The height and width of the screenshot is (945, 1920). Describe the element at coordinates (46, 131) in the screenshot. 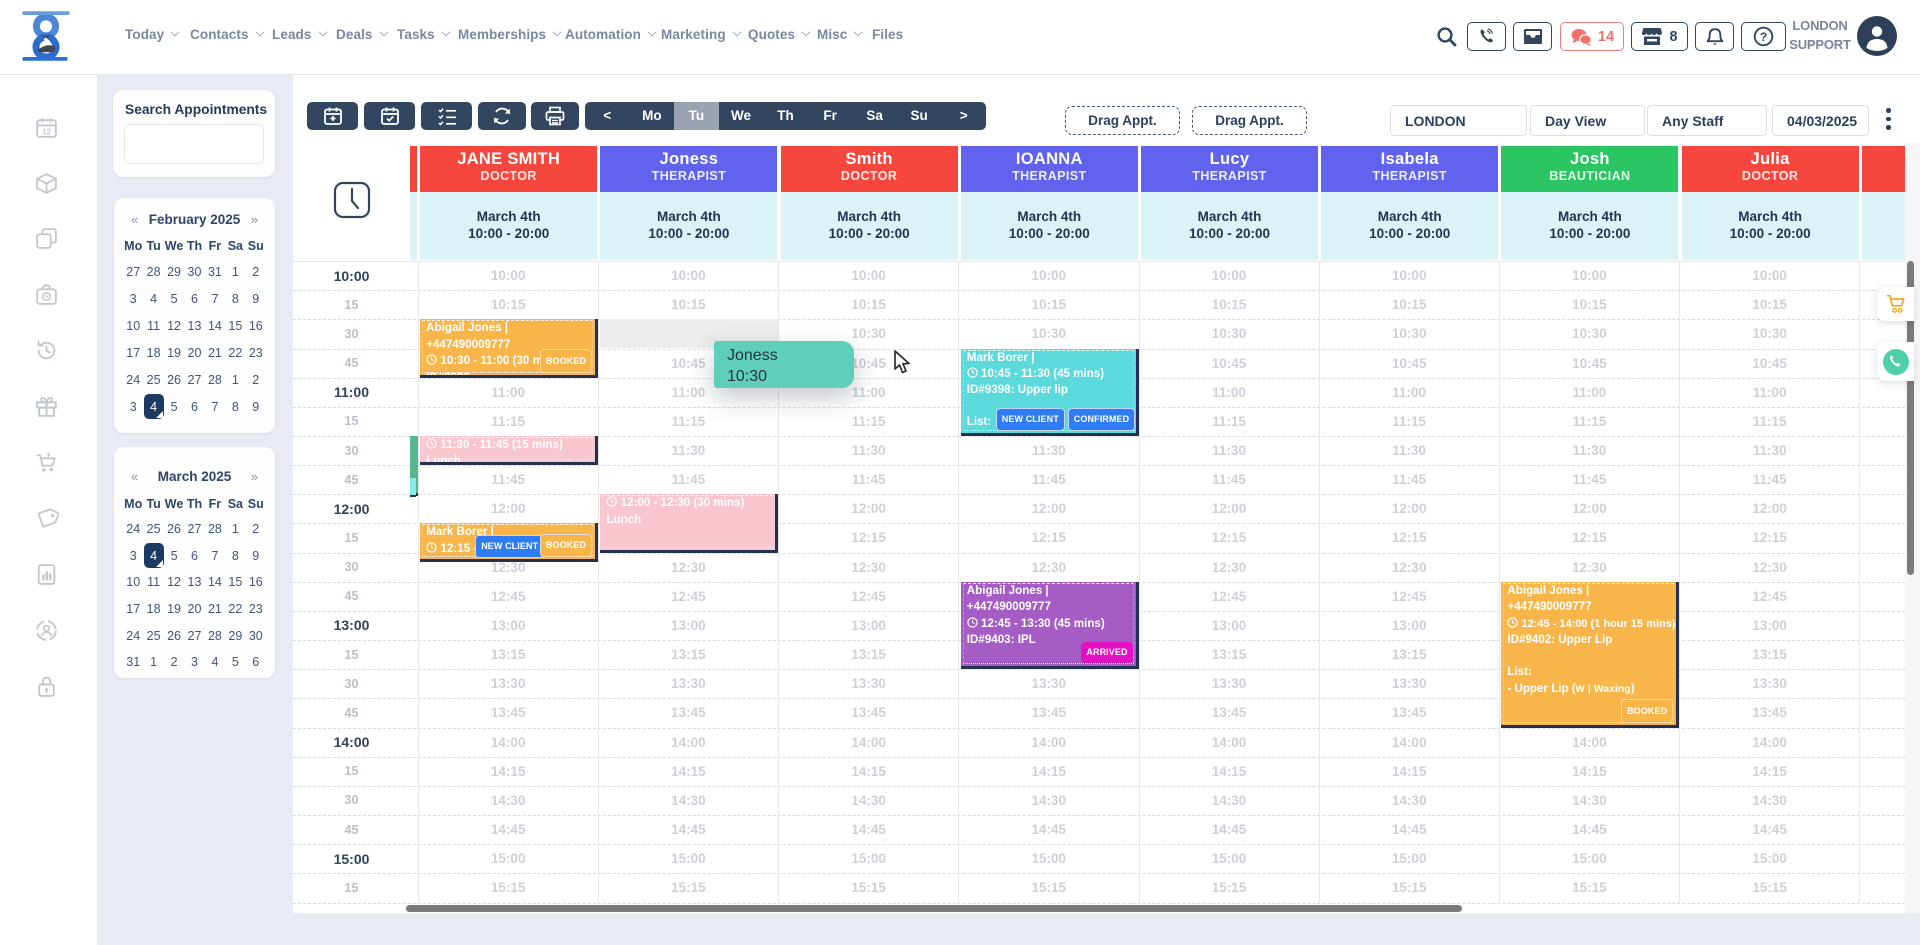

I see `svg-text: 12` at that location.